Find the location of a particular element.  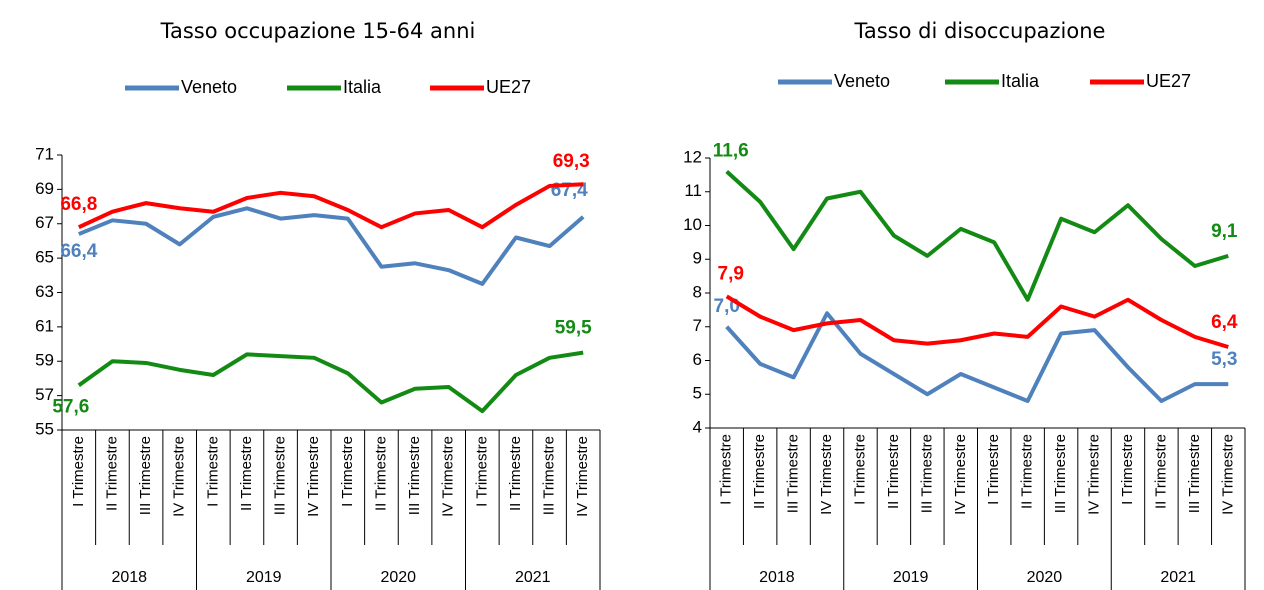

chart-title: Tasso di disoccupazione is located at coordinates (980, 31).